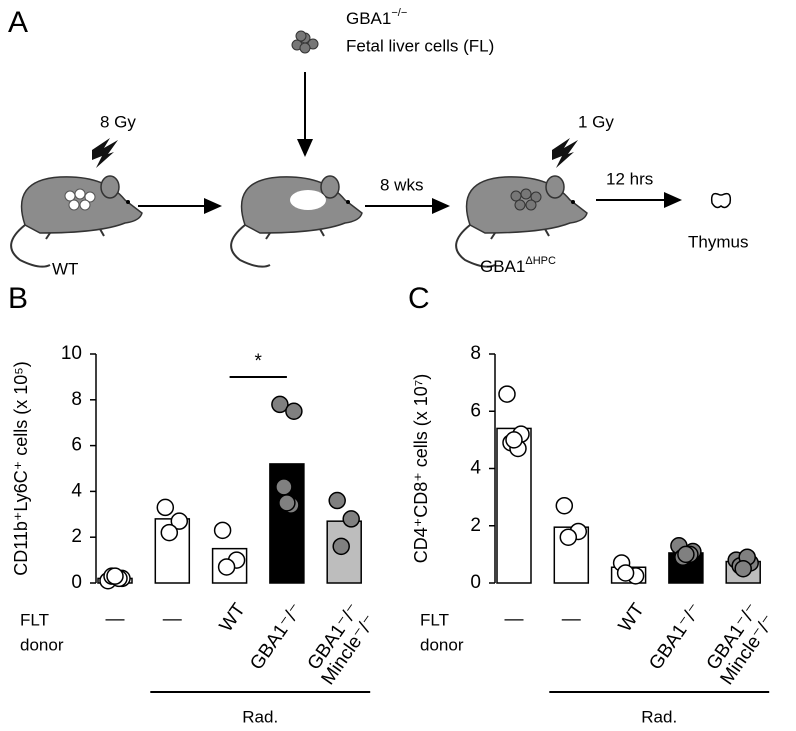 This screenshot has height=731, width=796. Describe the element at coordinates (118, 121) in the screenshot. I see `dose-label: 8 Gy` at that location.